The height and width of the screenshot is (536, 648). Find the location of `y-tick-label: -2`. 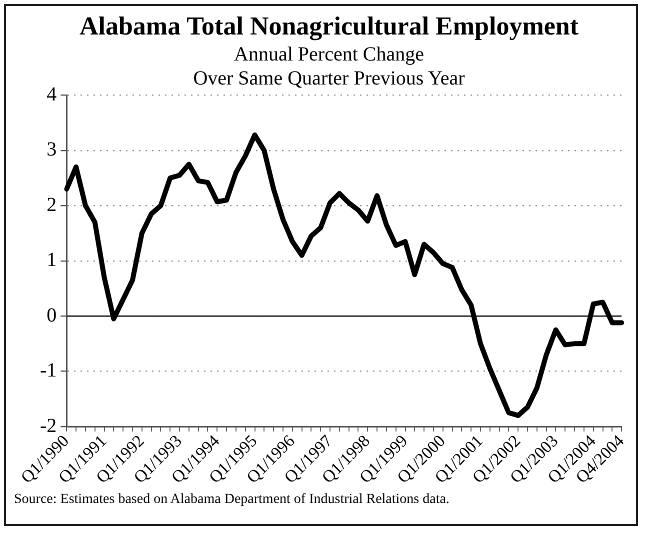

y-tick-label: -2 is located at coordinates (48, 425).